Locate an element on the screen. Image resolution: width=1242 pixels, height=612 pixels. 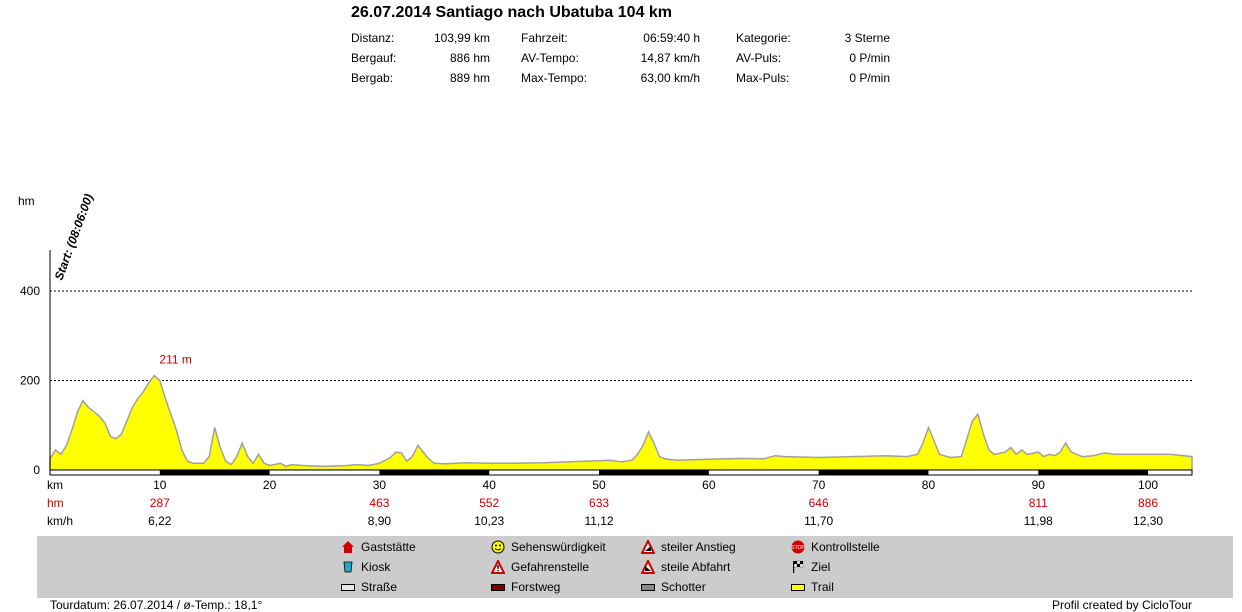
hm-row-value: 633 is located at coordinates (599, 503).